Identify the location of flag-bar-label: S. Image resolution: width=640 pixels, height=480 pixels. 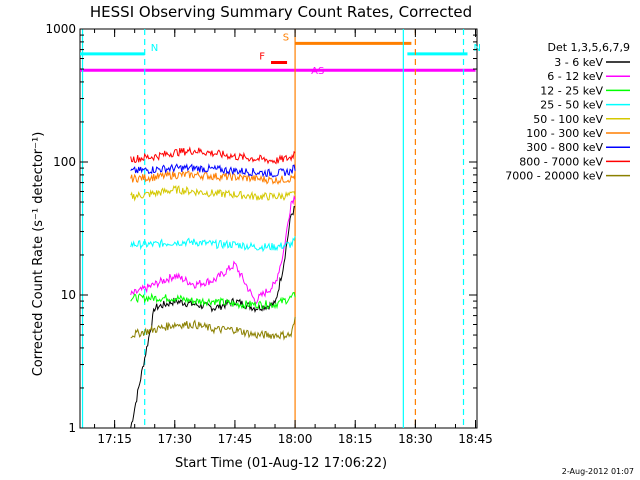
(286, 37).